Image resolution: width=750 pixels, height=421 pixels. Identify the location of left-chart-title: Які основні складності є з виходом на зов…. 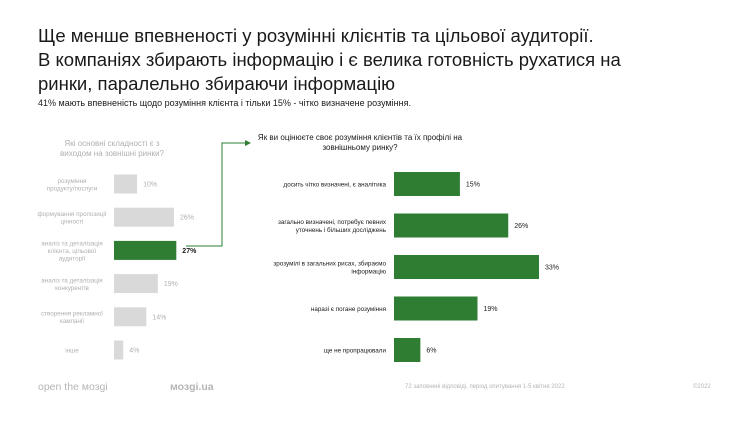
(112, 148).